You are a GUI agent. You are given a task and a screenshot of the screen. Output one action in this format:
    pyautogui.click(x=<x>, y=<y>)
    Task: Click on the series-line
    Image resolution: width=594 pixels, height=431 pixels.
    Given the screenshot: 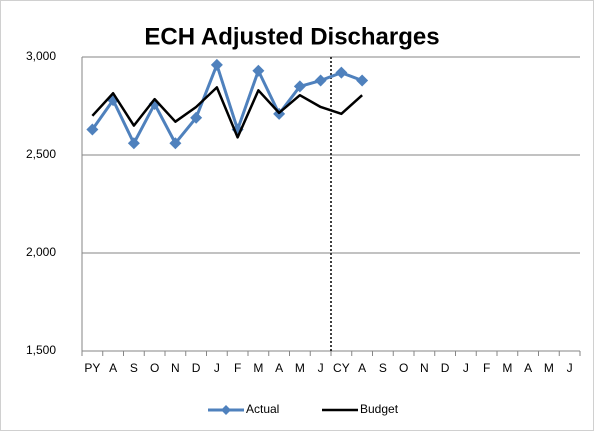 What is the action you would take?
    pyautogui.click(x=227, y=112)
    